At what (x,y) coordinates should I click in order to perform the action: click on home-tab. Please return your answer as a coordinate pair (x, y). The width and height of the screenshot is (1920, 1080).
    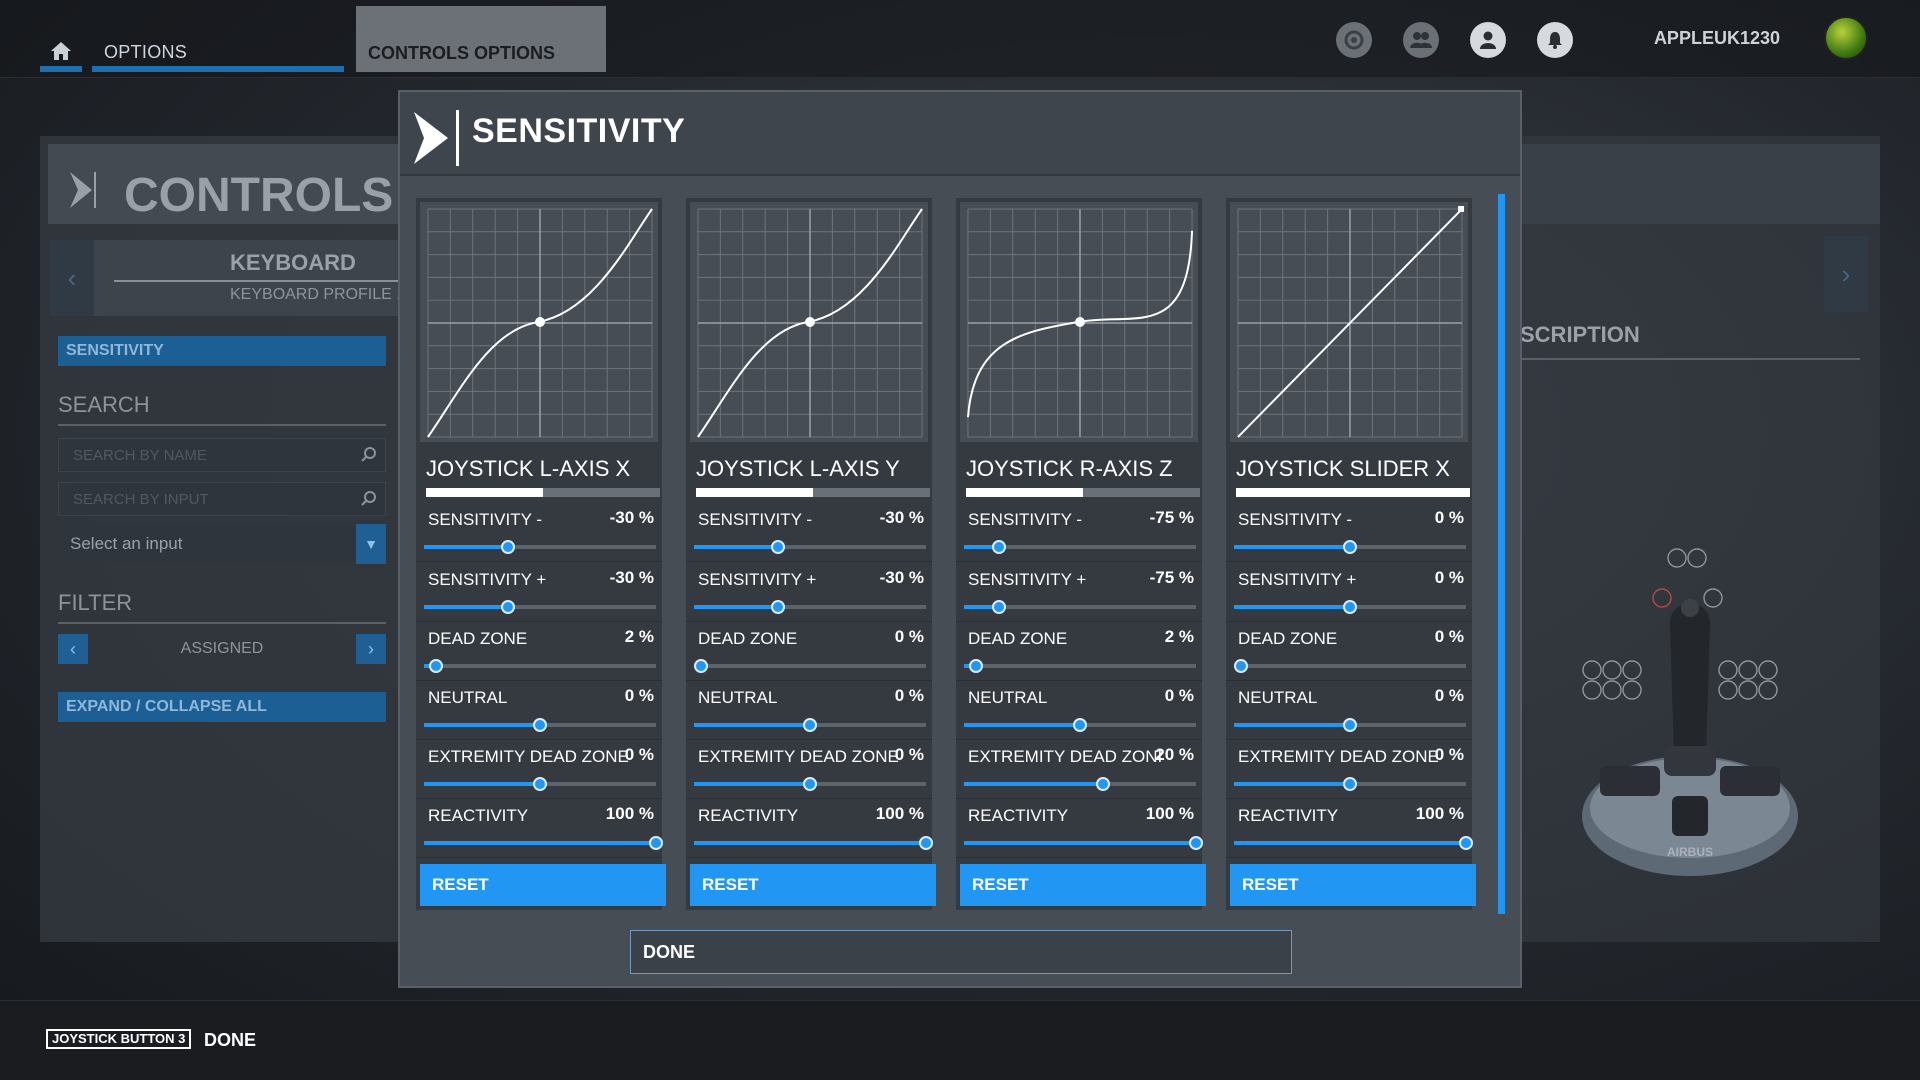
    Looking at the image, I should click on (61, 51).